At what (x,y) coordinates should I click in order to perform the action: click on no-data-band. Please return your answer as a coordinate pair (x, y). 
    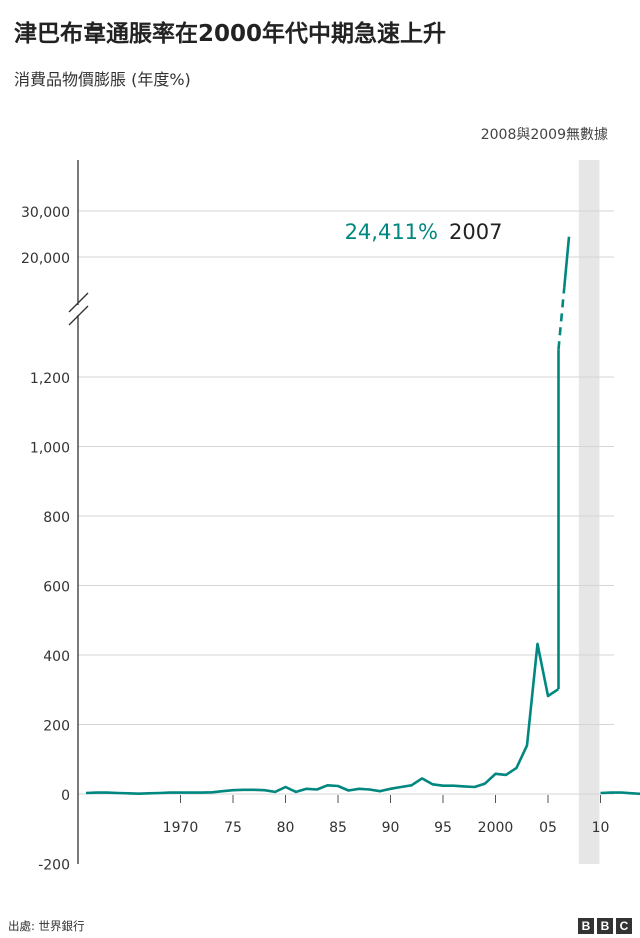
    Looking at the image, I should click on (589, 512).